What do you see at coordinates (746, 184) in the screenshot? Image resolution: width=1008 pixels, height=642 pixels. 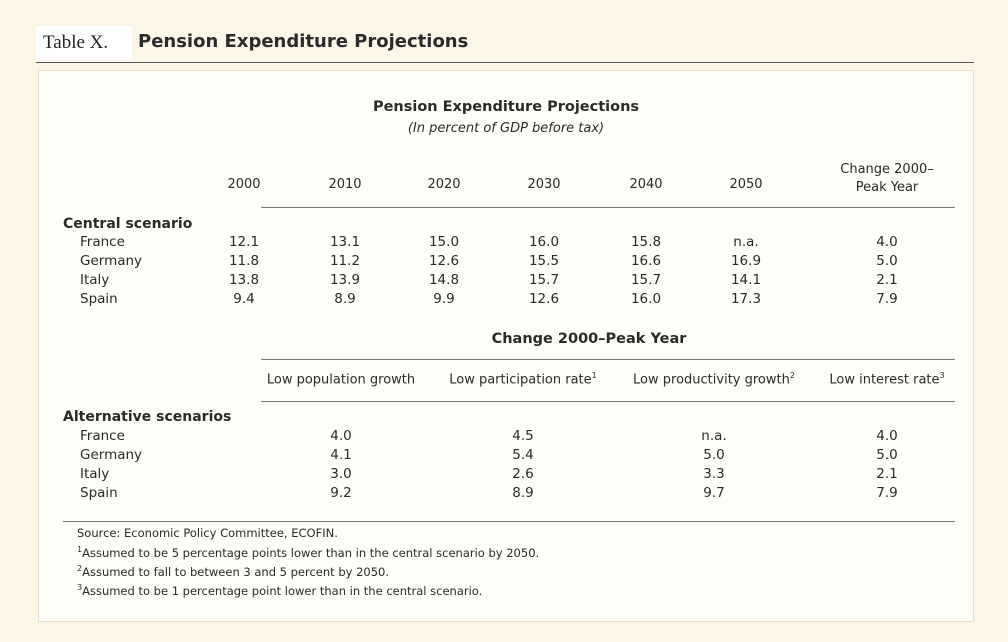 I see `year-header: 2050` at bounding box center [746, 184].